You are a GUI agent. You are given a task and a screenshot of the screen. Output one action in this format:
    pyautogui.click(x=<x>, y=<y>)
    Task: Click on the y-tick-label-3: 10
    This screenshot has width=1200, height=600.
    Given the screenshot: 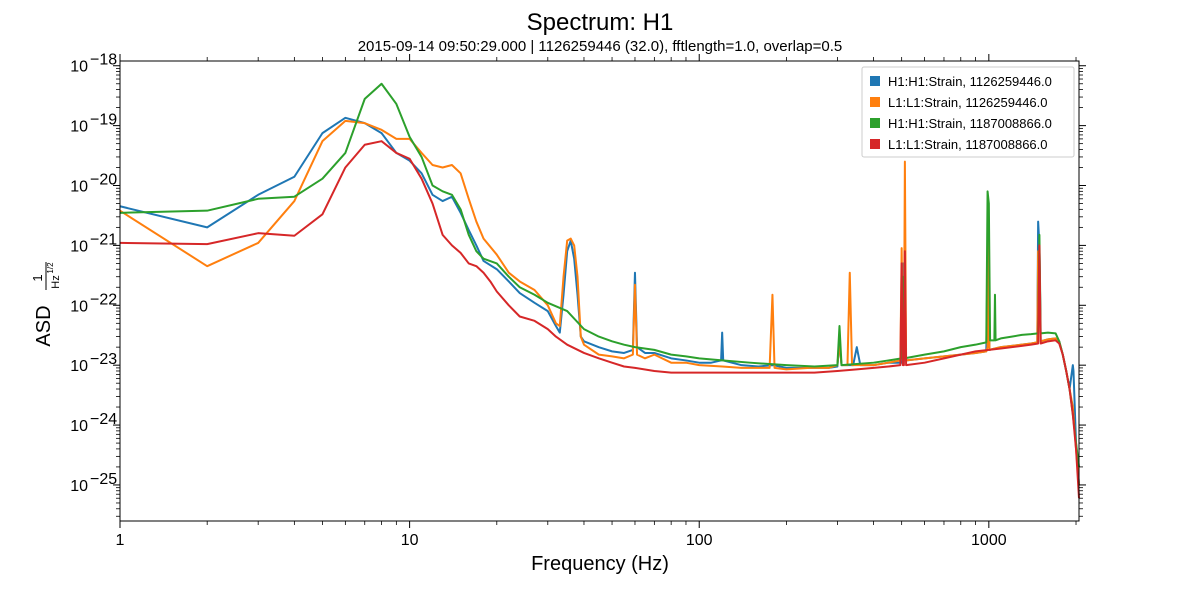 What is the action you would take?
    pyautogui.click(x=79, y=187)
    